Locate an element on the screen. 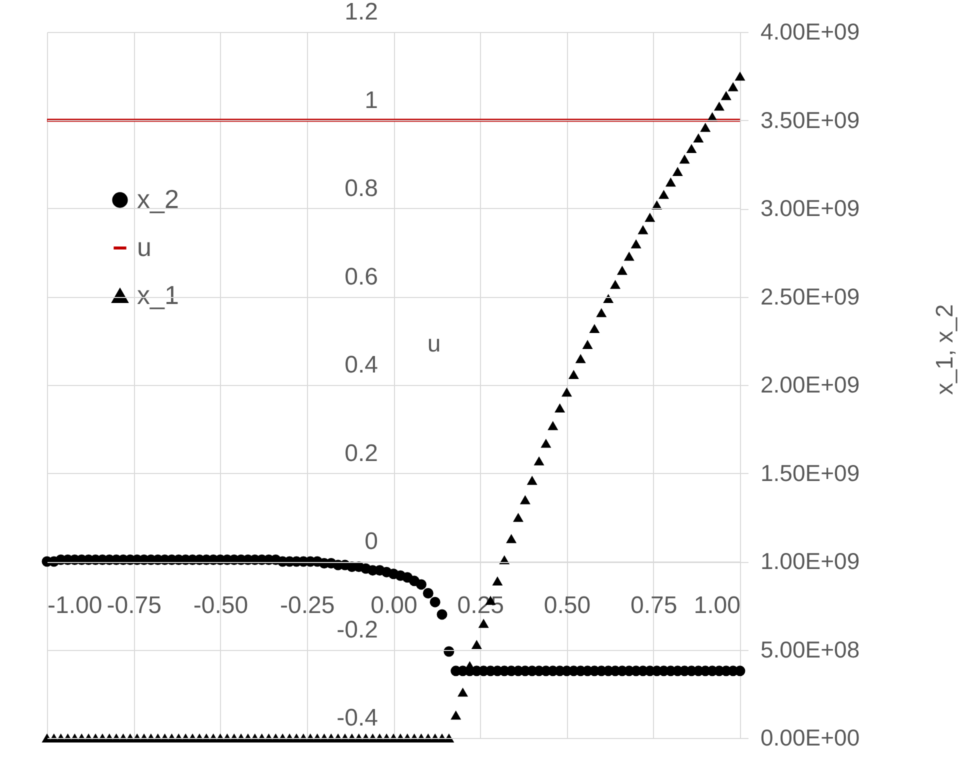 This screenshot has height=772, width=979. legend-label: u is located at coordinates (144, 247).